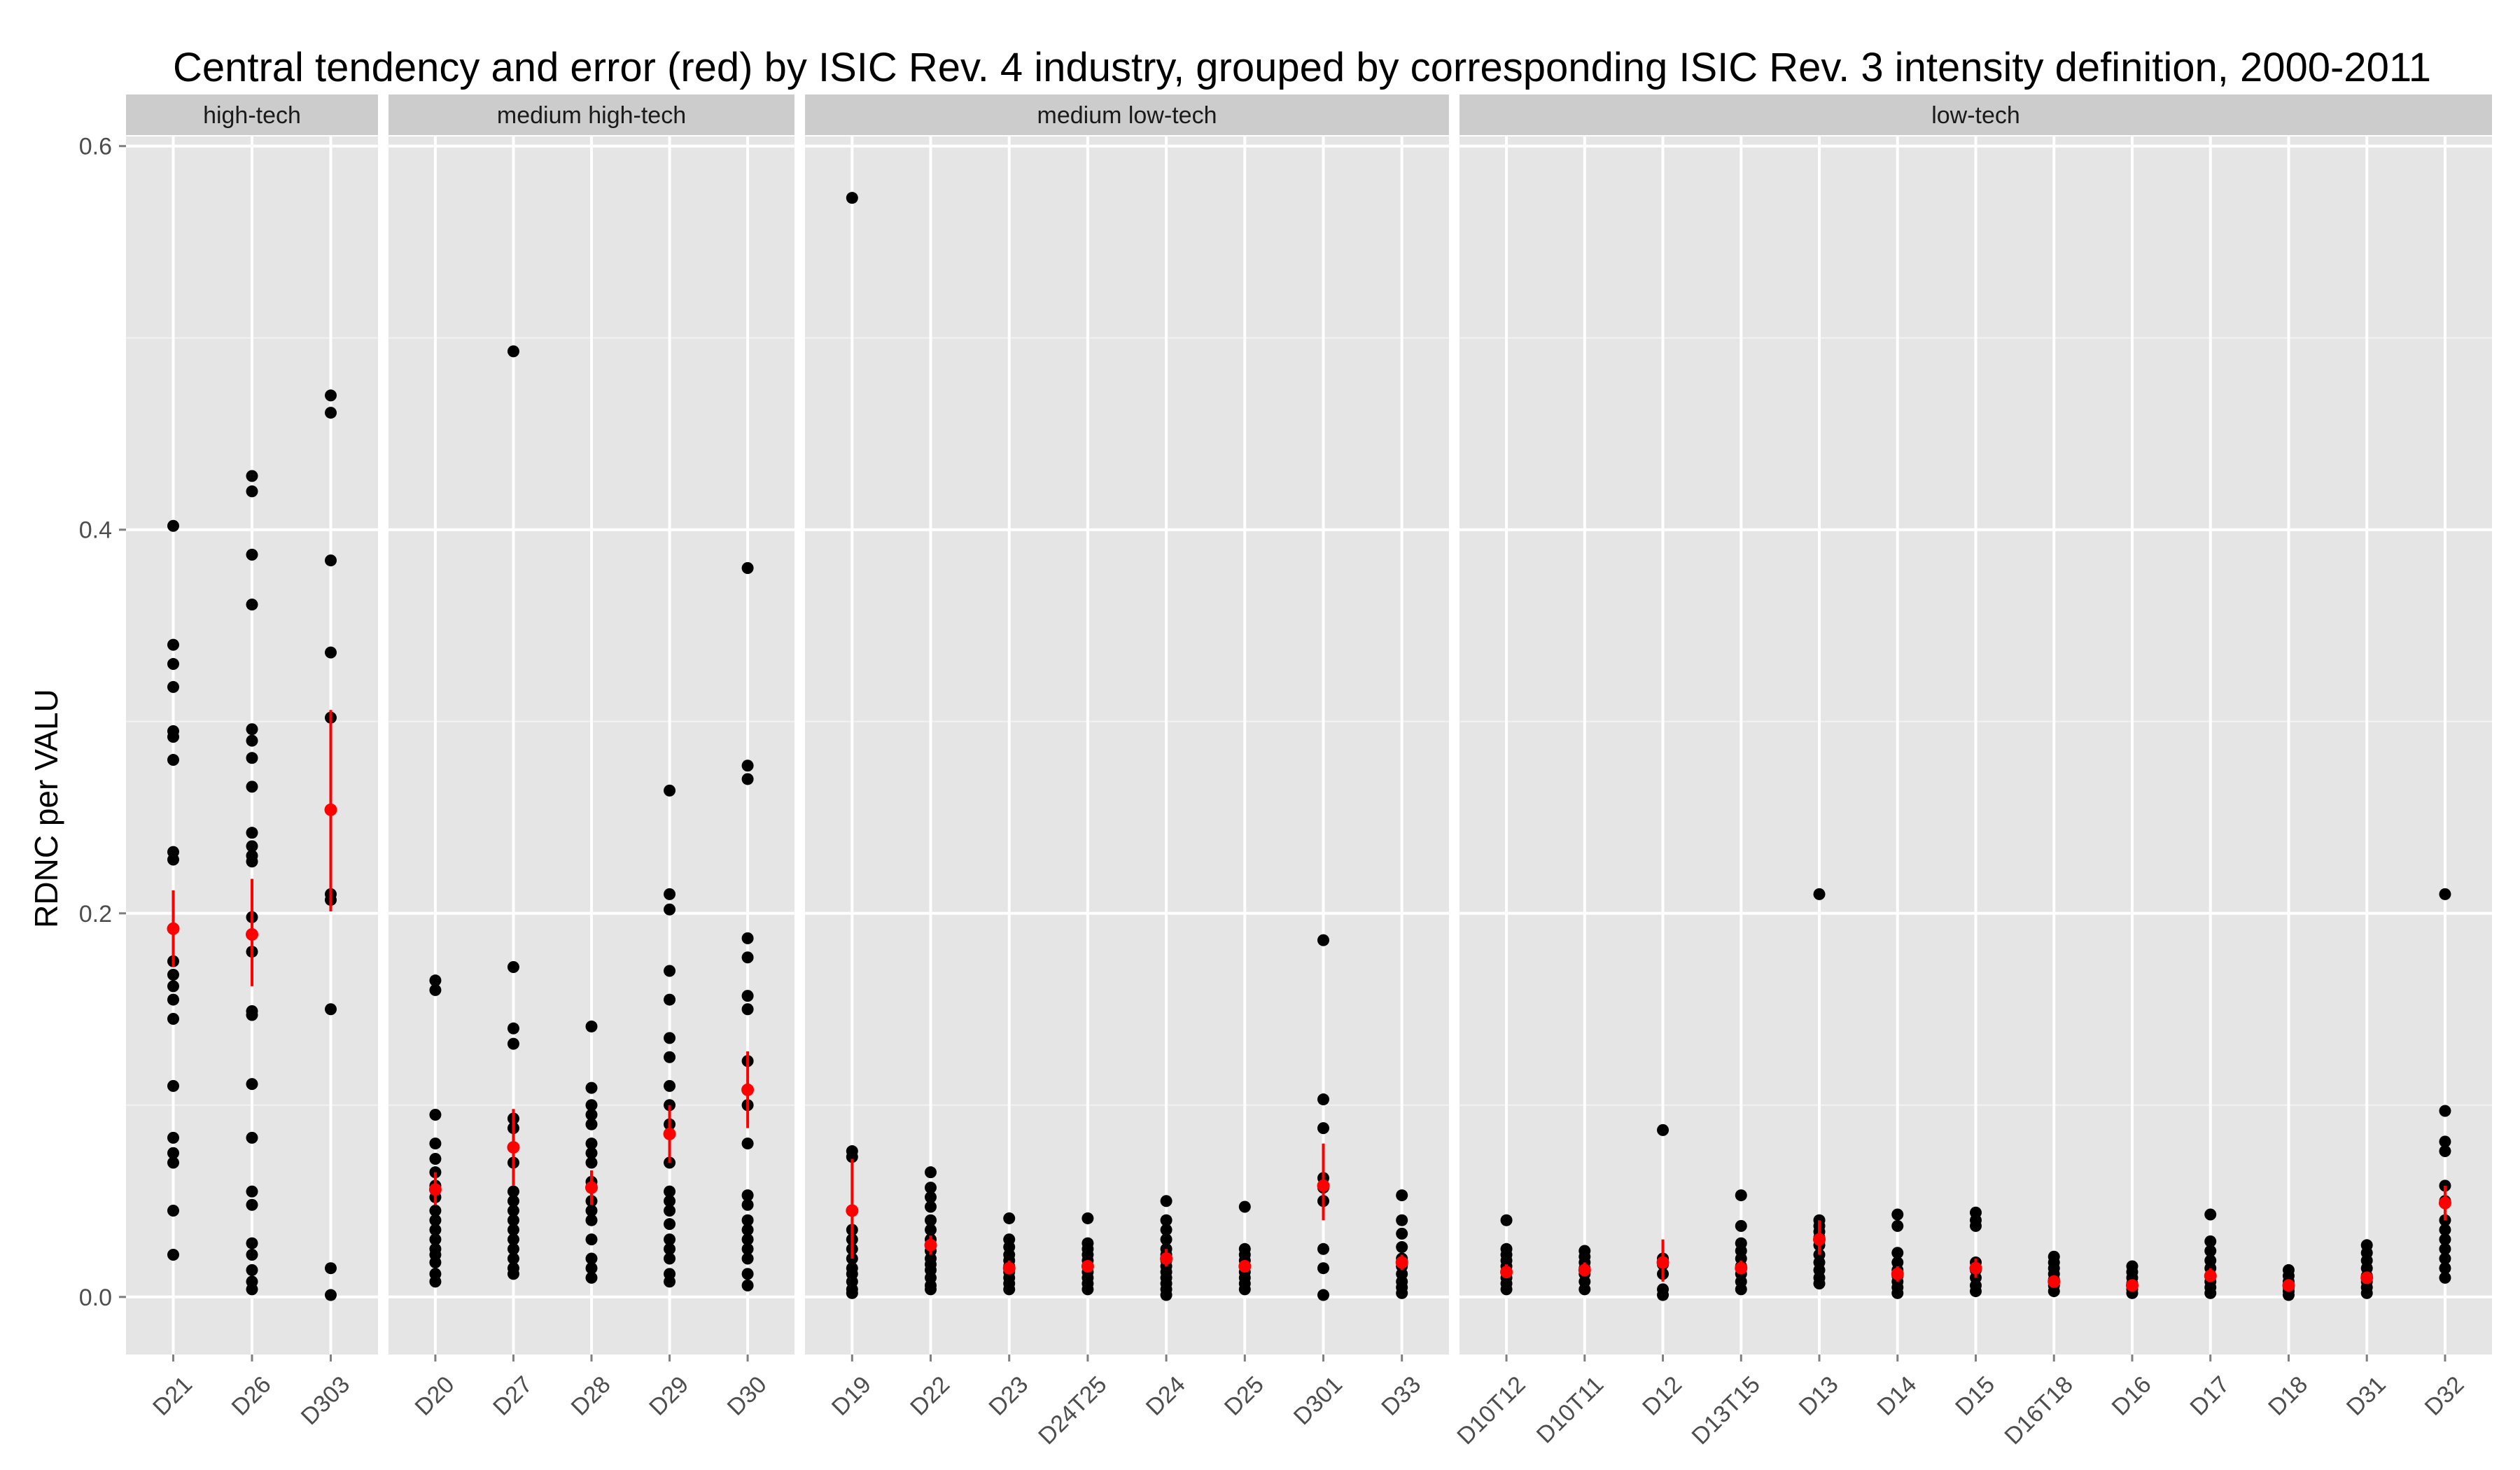  I want to click on facet-strip-label: medium low-tech, so click(1127, 115).